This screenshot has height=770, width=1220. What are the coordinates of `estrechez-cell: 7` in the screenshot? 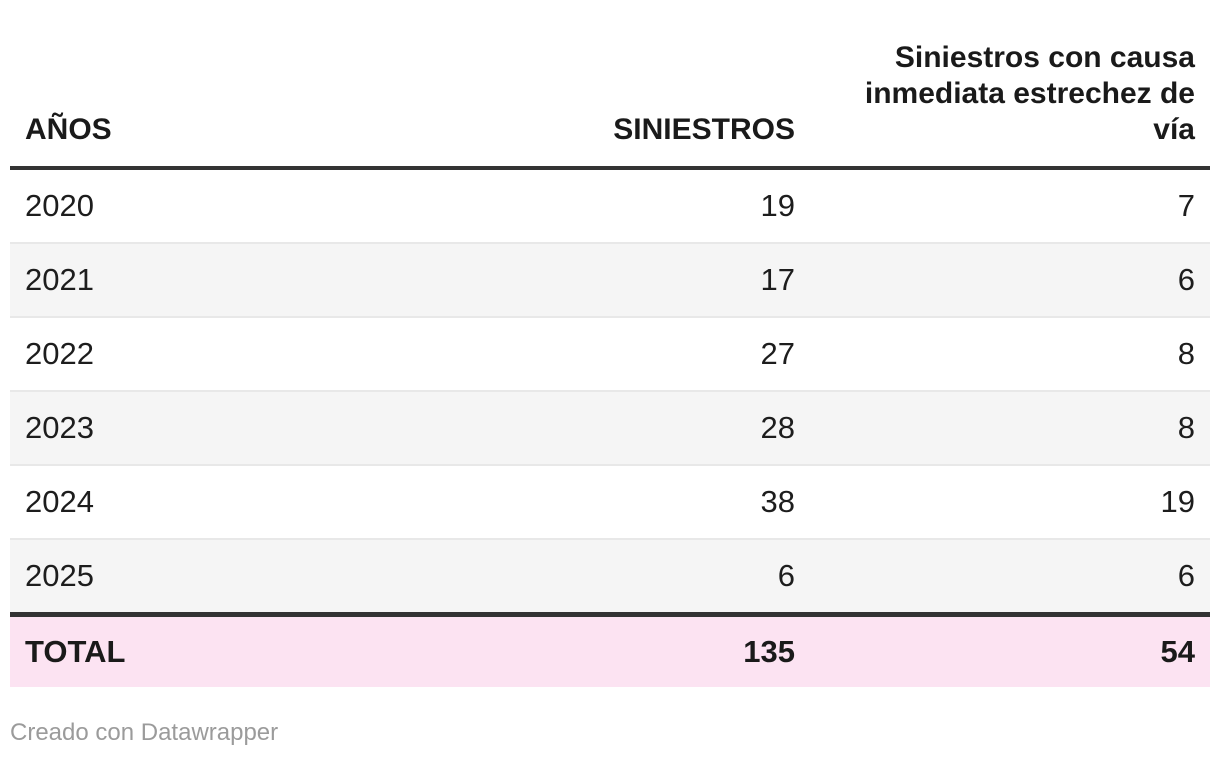 It's located at (1186, 205).